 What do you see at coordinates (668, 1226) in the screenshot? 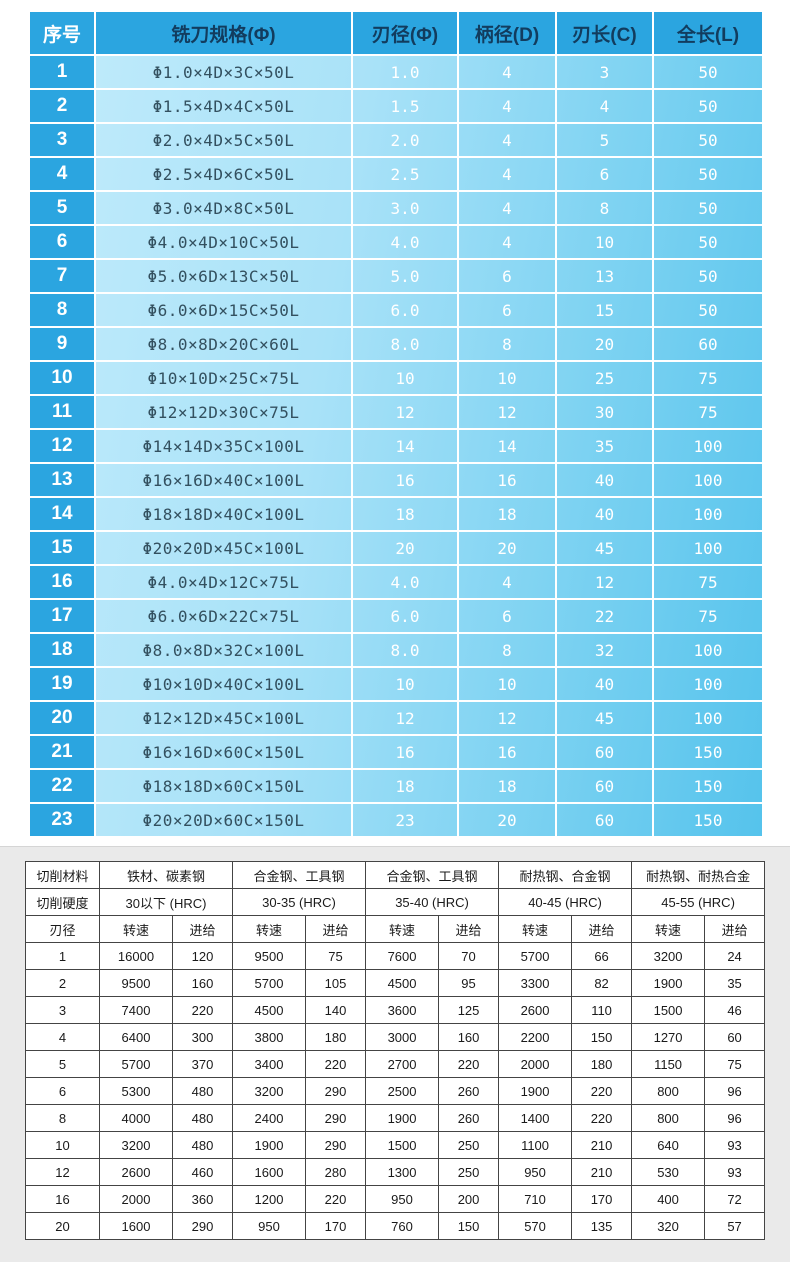
I see `speed-cell: 320` at bounding box center [668, 1226].